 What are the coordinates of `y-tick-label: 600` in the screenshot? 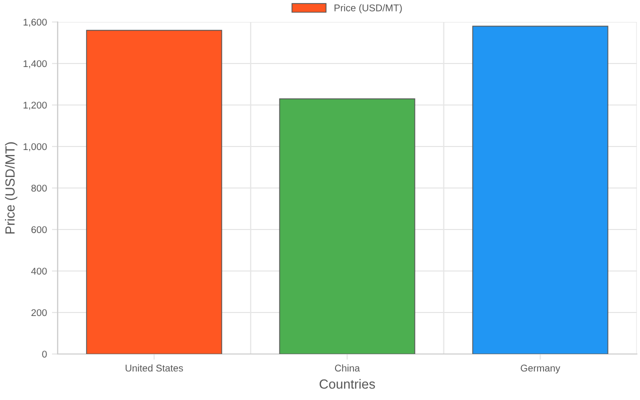 It's located at (39, 230).